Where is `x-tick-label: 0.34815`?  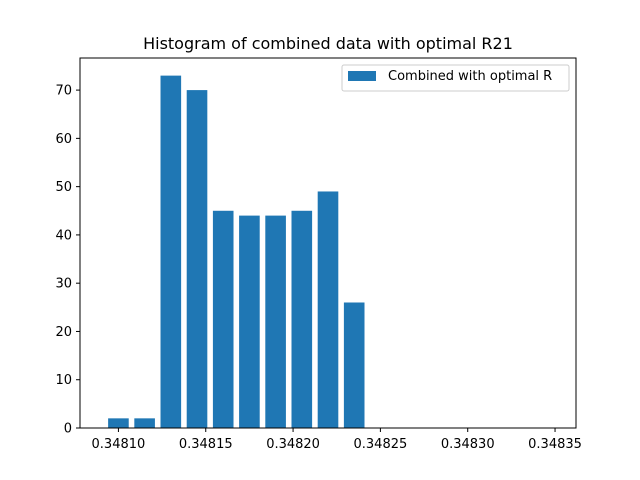 x-tick-label: 0.34815 is located at coordinates (206, 444).